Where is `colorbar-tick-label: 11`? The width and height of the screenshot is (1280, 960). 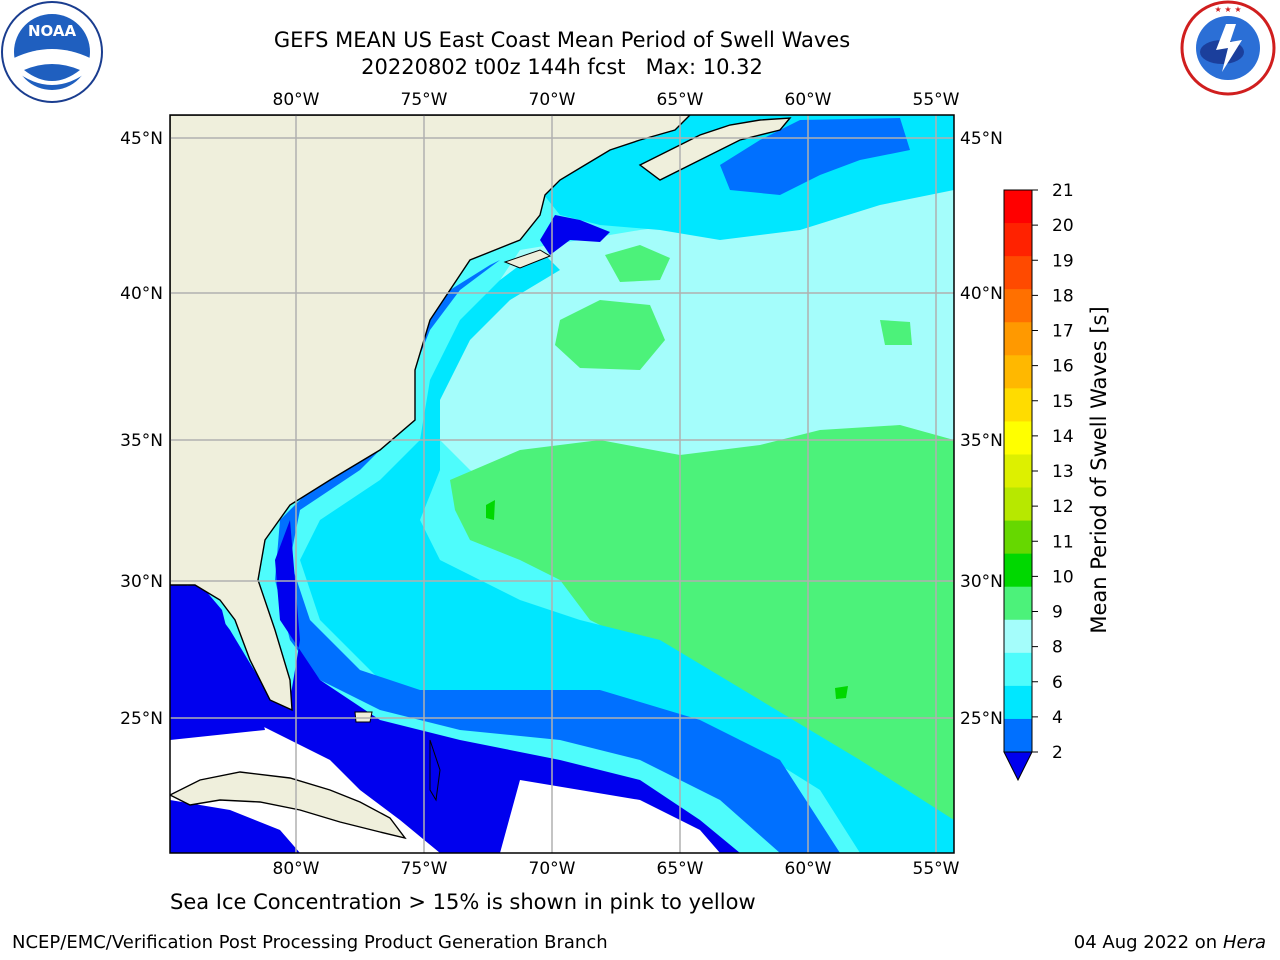 colorbar-tick-label: 11 is located at coordinates (1063, 542).